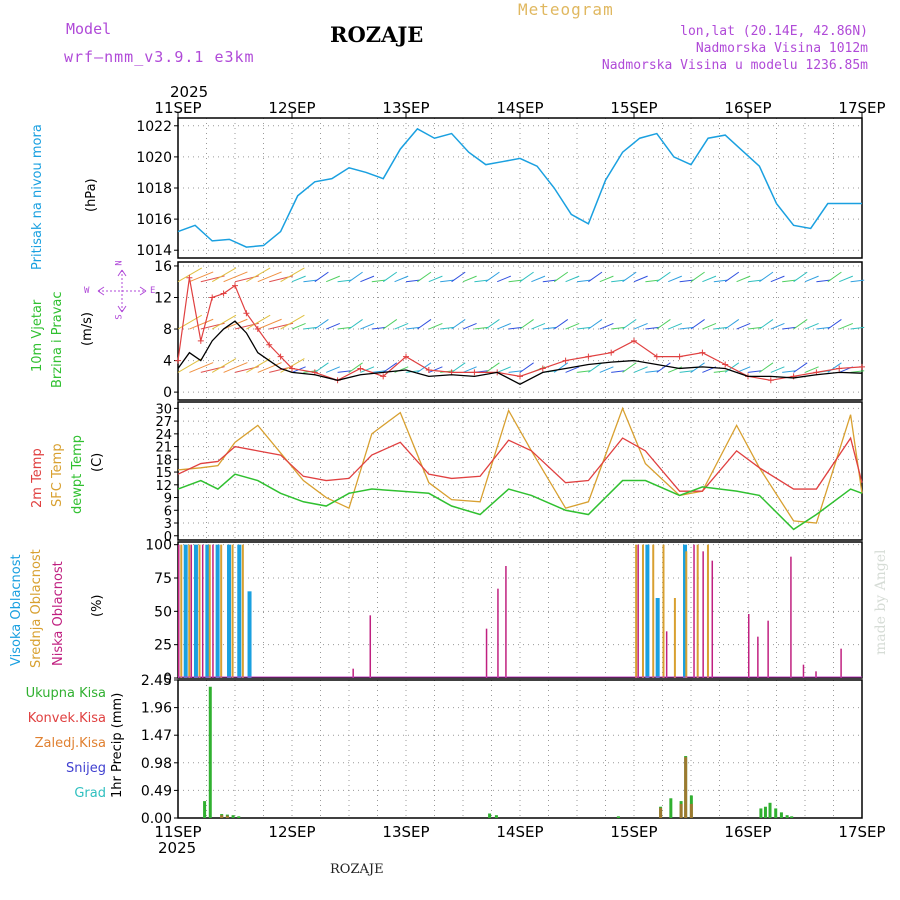 The width and height of the screenshot is (900, 900). What do you see at coordinates (774, 31) in the screenshot?
I see `coords-label: lon,lat (20.14E, 42.86N)` at bounding box center [774, 31].